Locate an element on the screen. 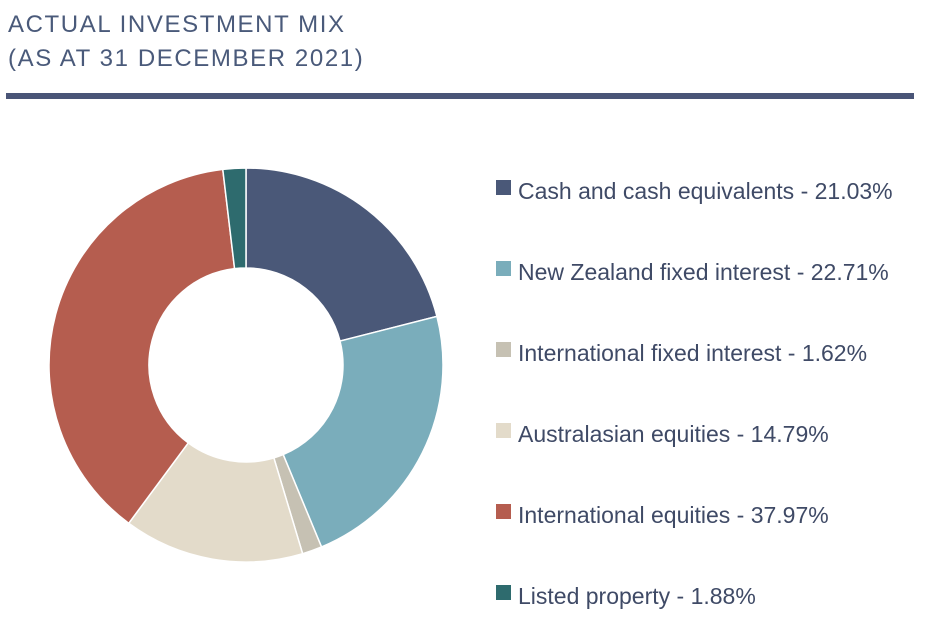 The image size is (934, 628). legend-item: Cash and cash equivalents - 21.03% is located at coordinates (697, 191).